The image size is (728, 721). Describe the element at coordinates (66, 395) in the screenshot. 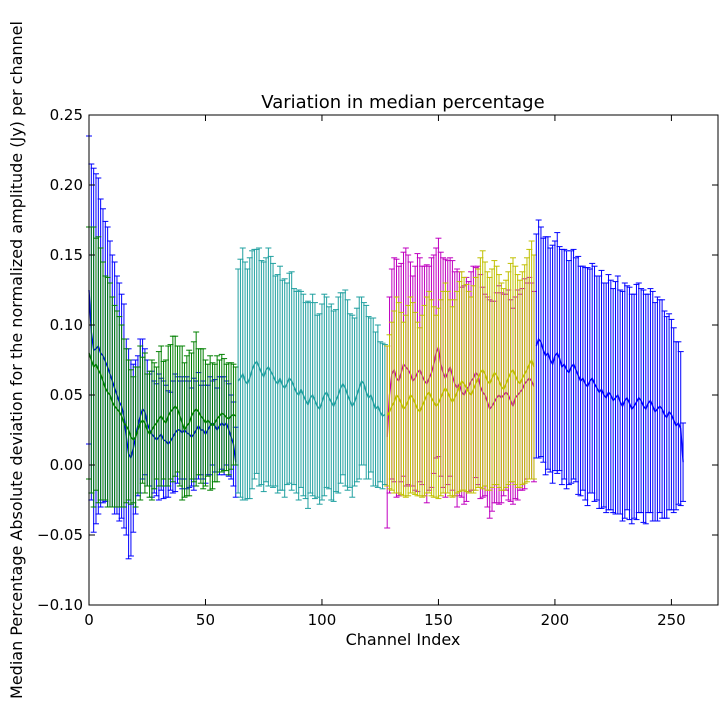

I see `y-tick-label: 0.05` at that location.